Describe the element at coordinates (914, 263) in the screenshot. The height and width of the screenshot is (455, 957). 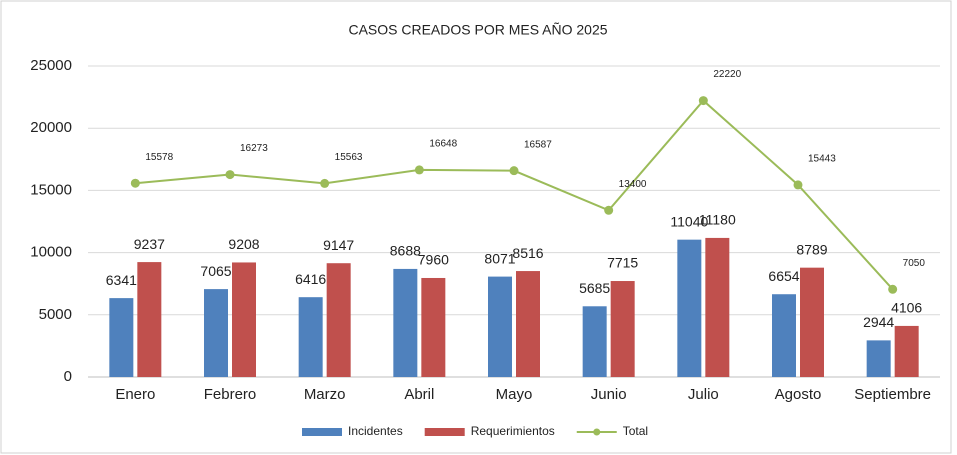
I see `data-label: 7050` at that location.